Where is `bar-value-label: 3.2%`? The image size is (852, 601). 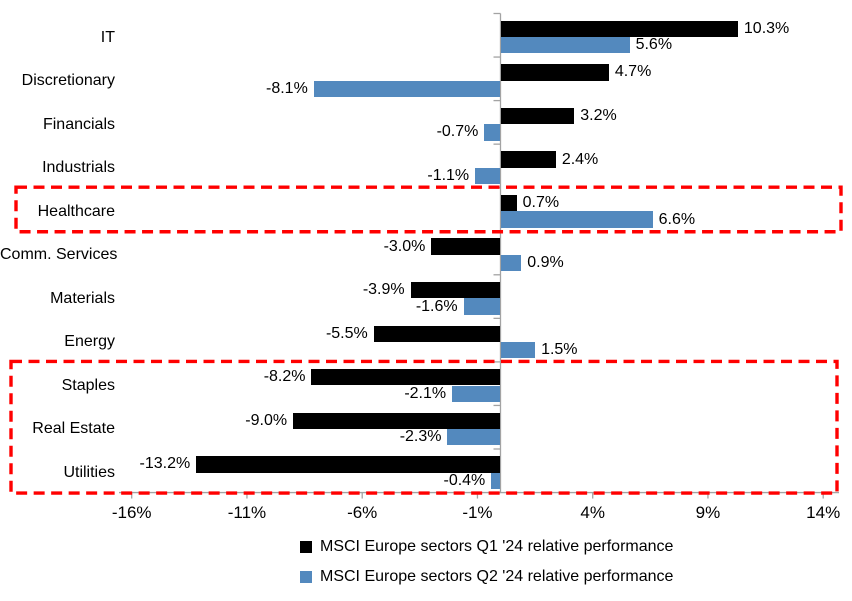
bar-value-label: 3.2% is located at coordinates (598, 115).